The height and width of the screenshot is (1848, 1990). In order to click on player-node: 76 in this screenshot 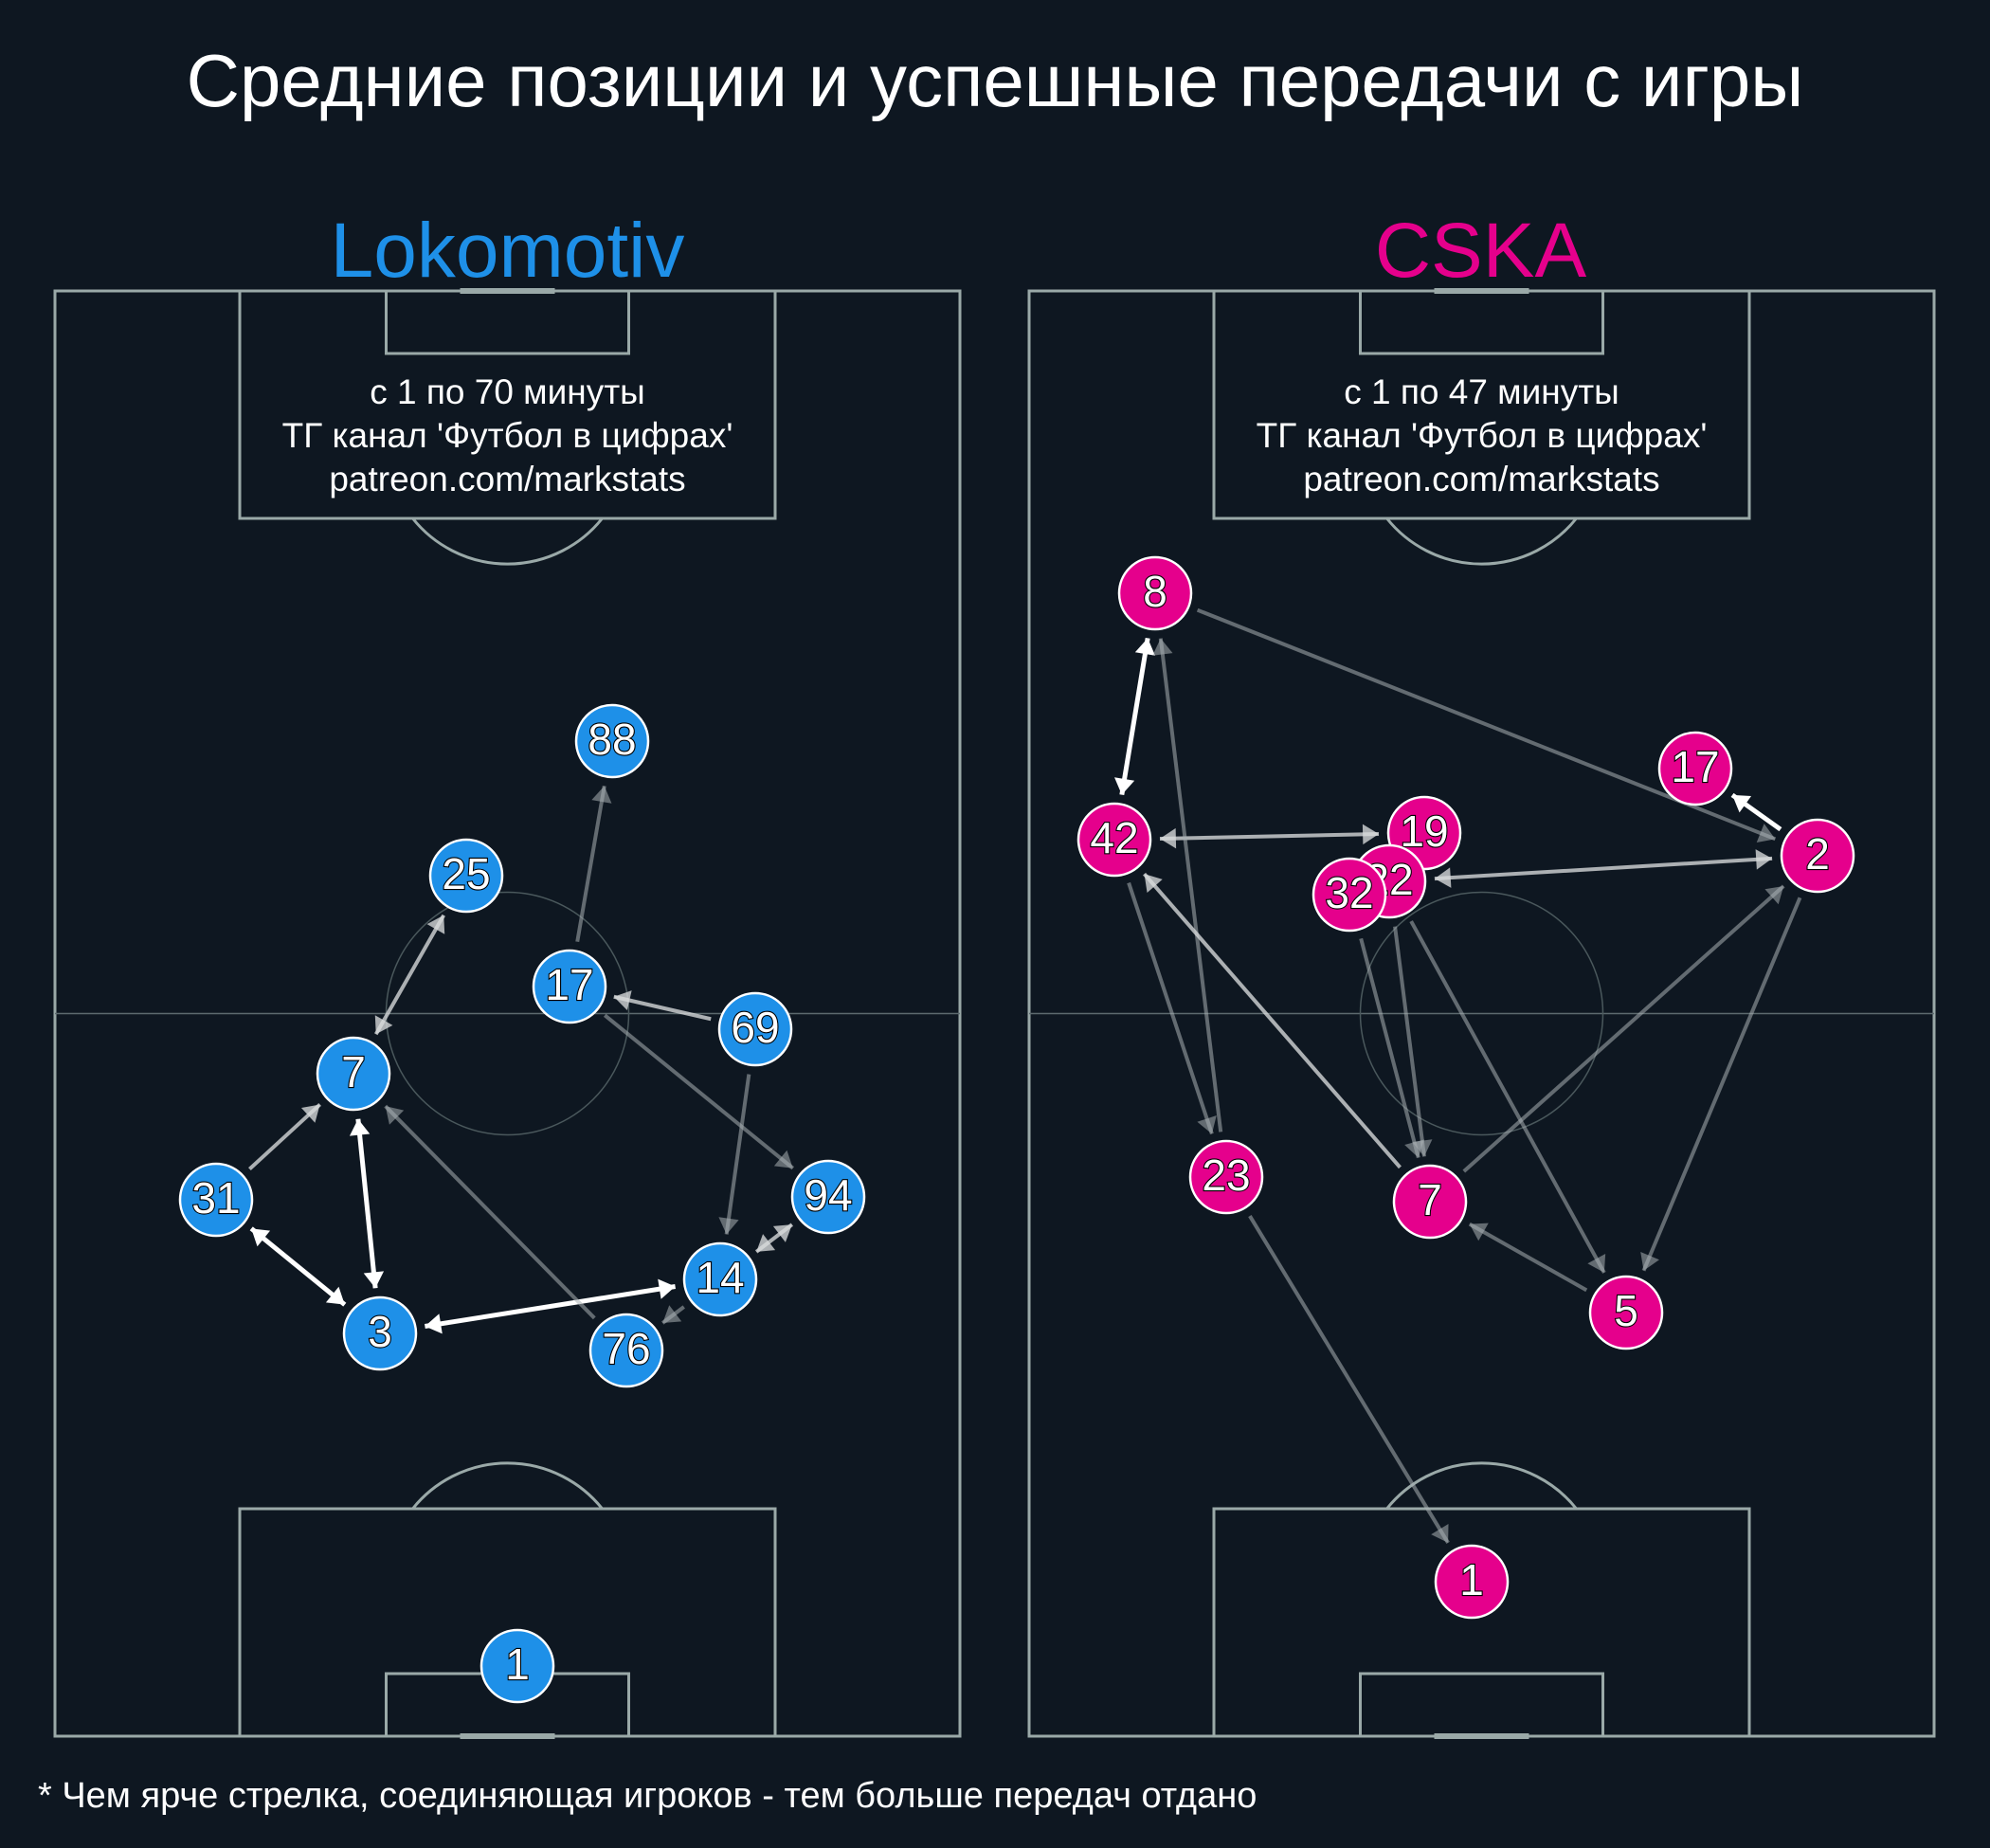, I will do `click(626, 1351)`.